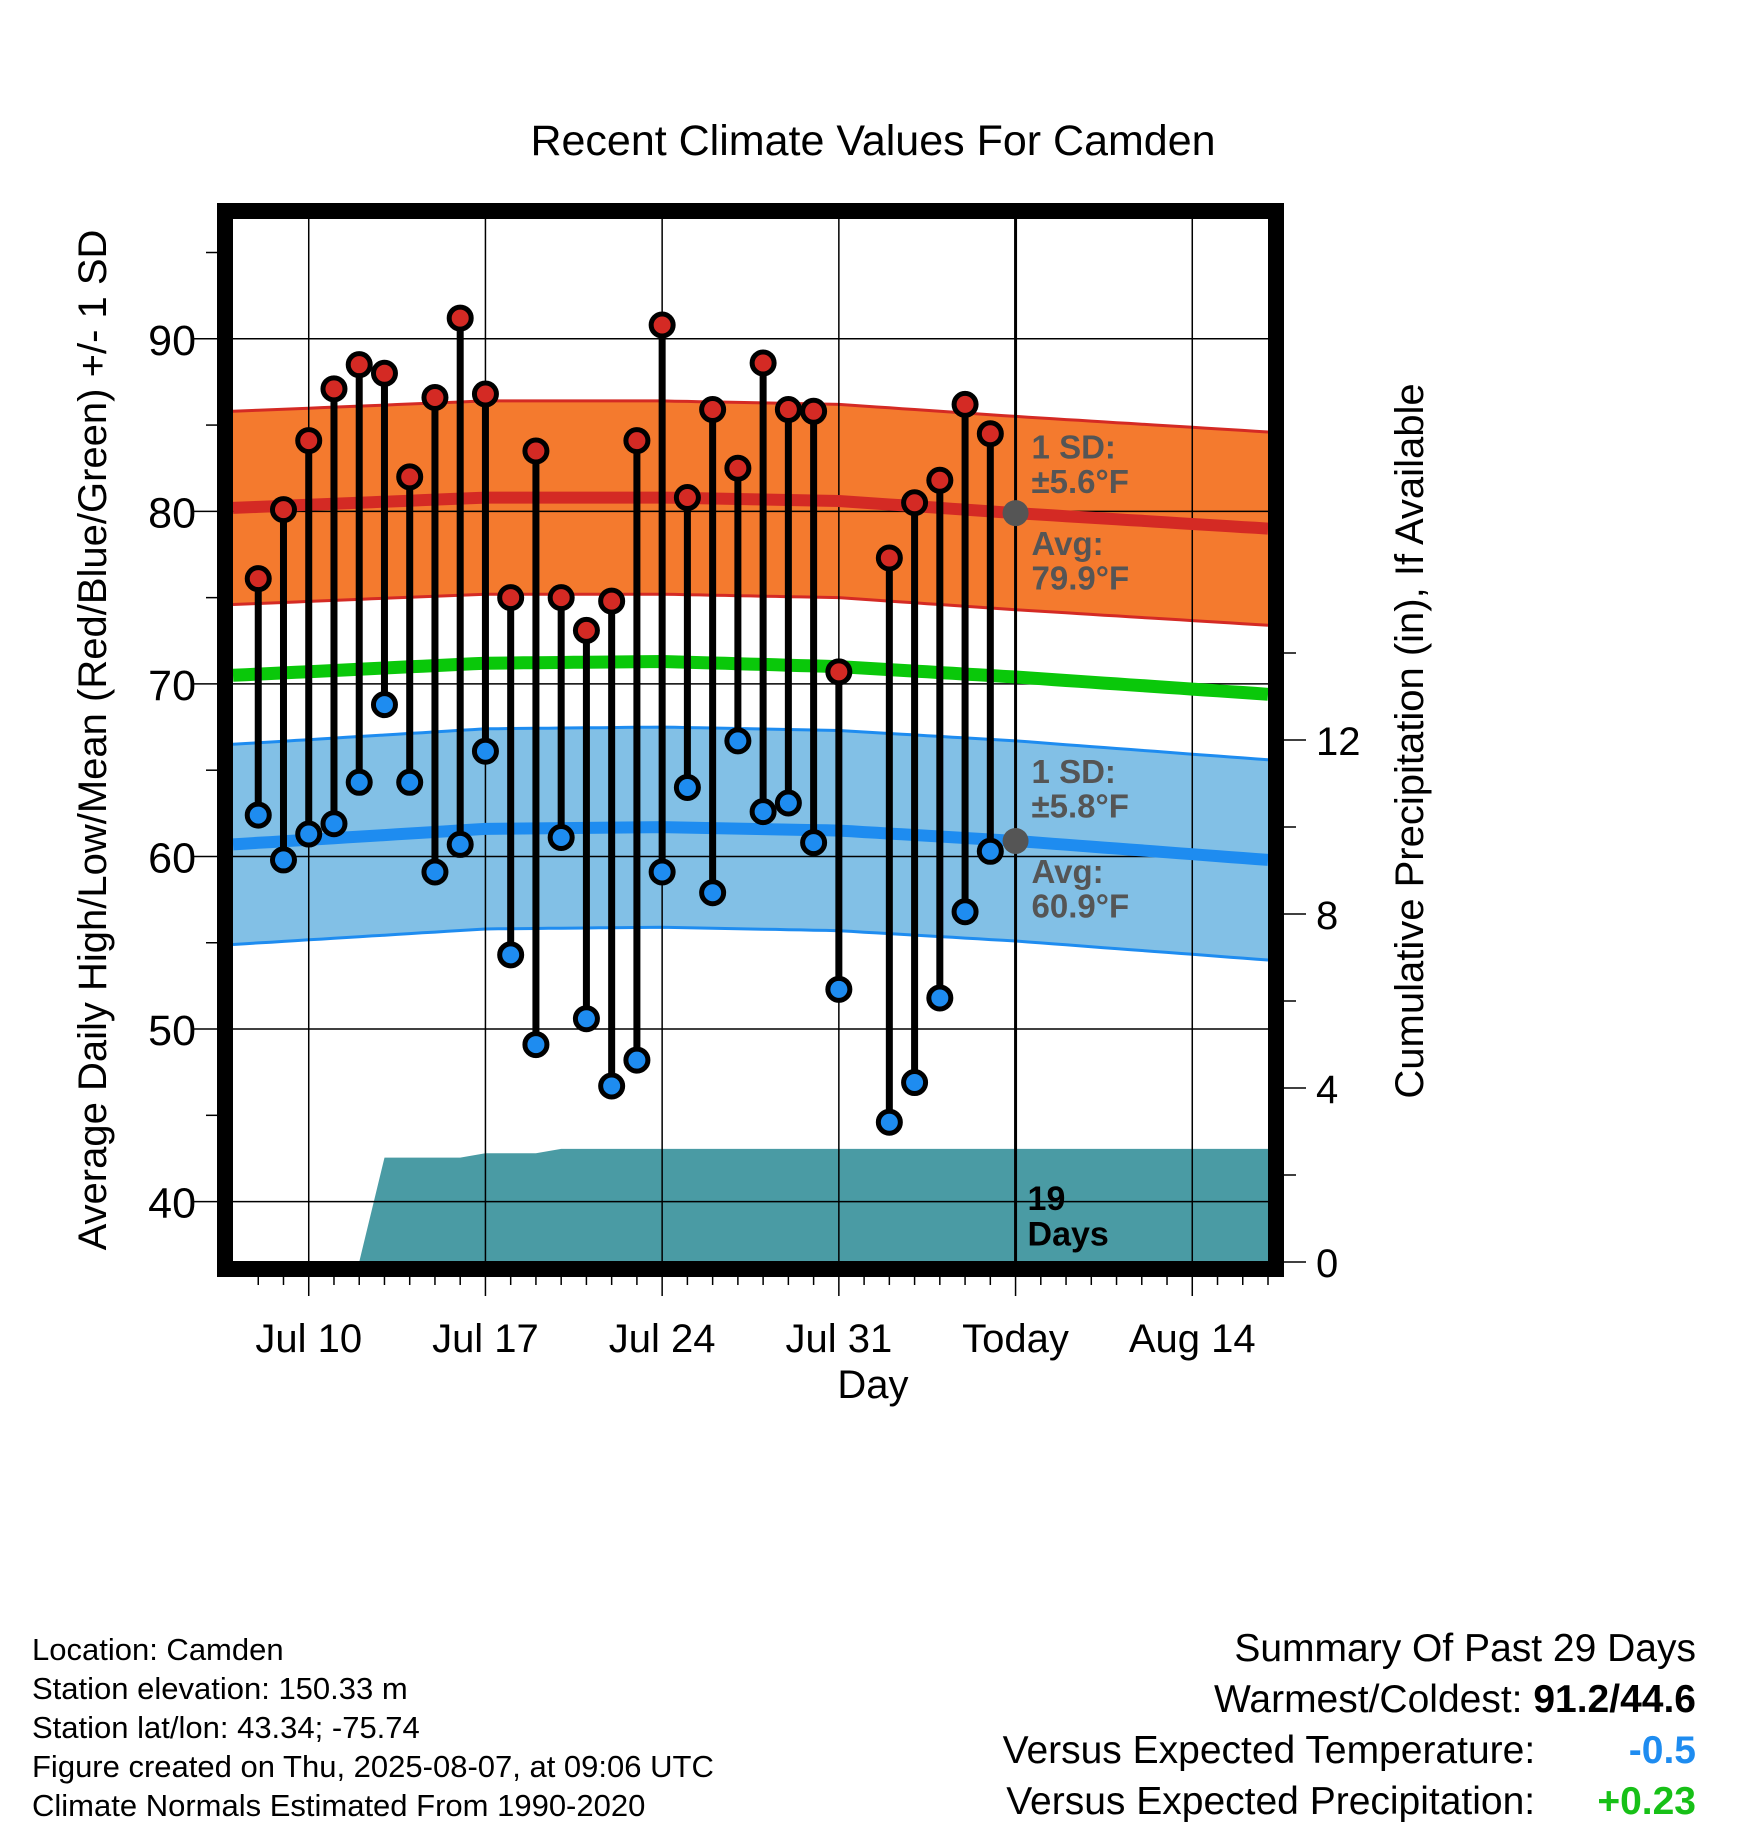 The height and width of the screenshot is (1828, 1748). What do you see at coordinates (220, 1688) in the screenshot?
I see `elevation-text: Station elevation: 150.33 m` at bounding box center [220, 1688].